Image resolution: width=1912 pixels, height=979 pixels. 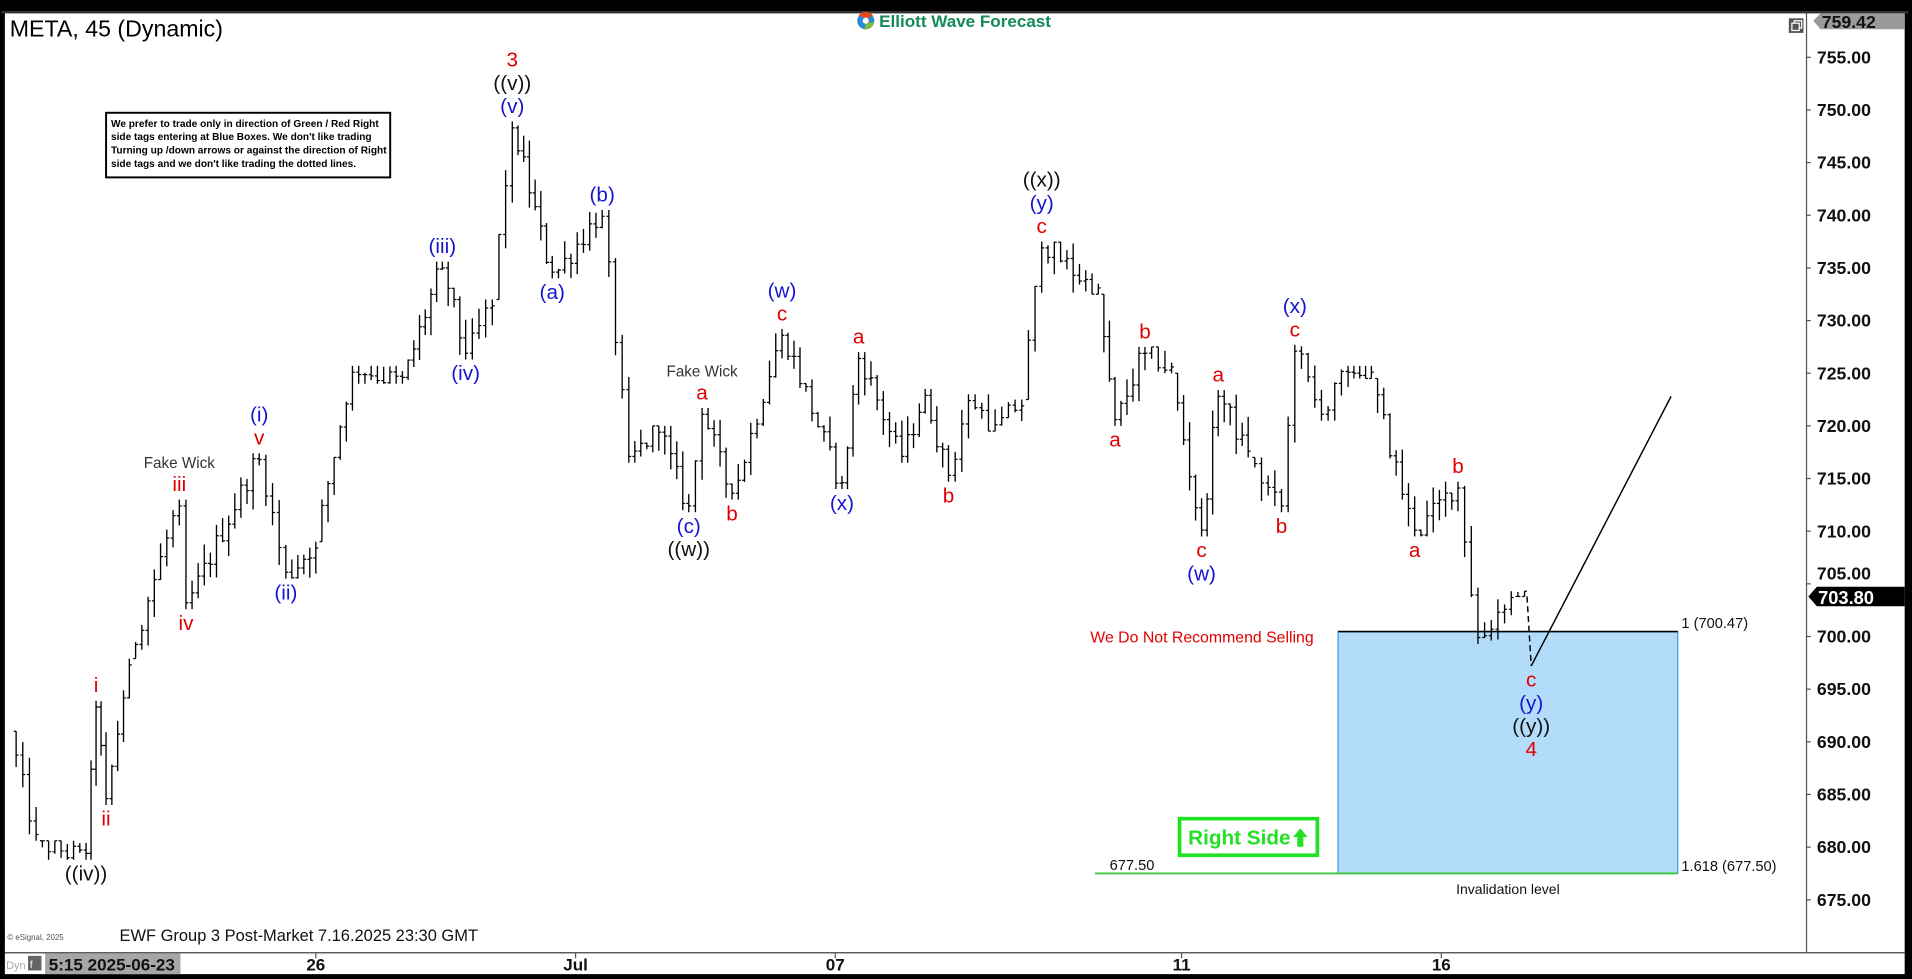 What do you see at coordinates (86, 873) in the screenshot?
I see `wave-label: ((iv))` at bounding box center [86, 873].